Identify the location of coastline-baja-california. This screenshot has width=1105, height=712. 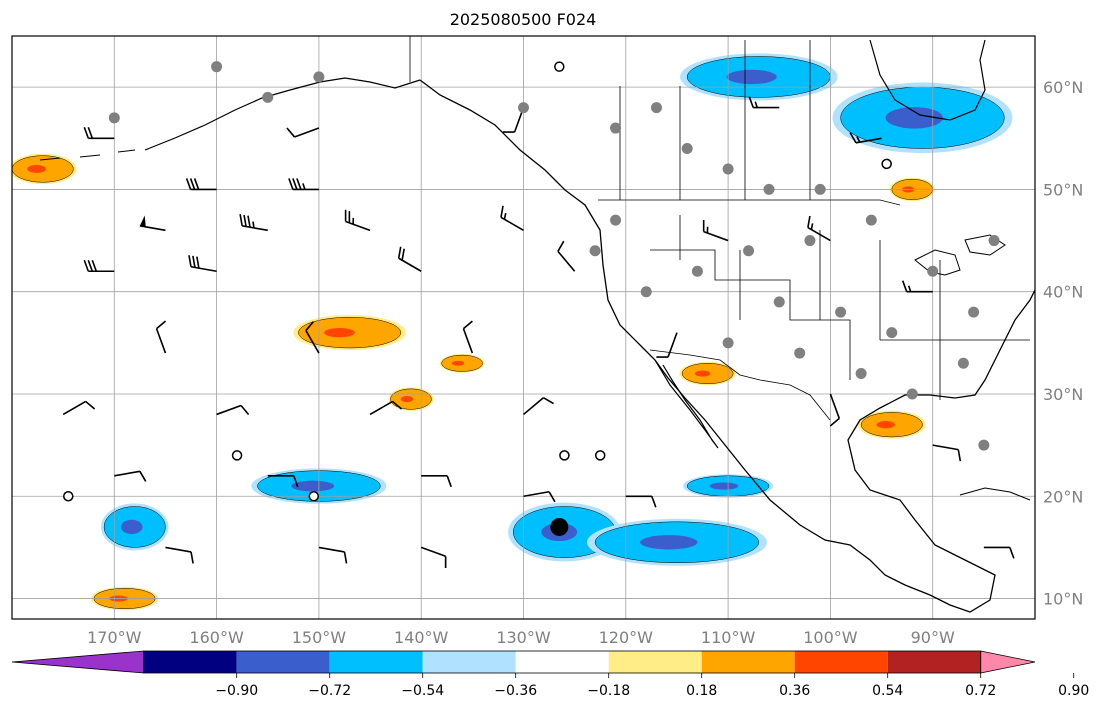
(686, 404).